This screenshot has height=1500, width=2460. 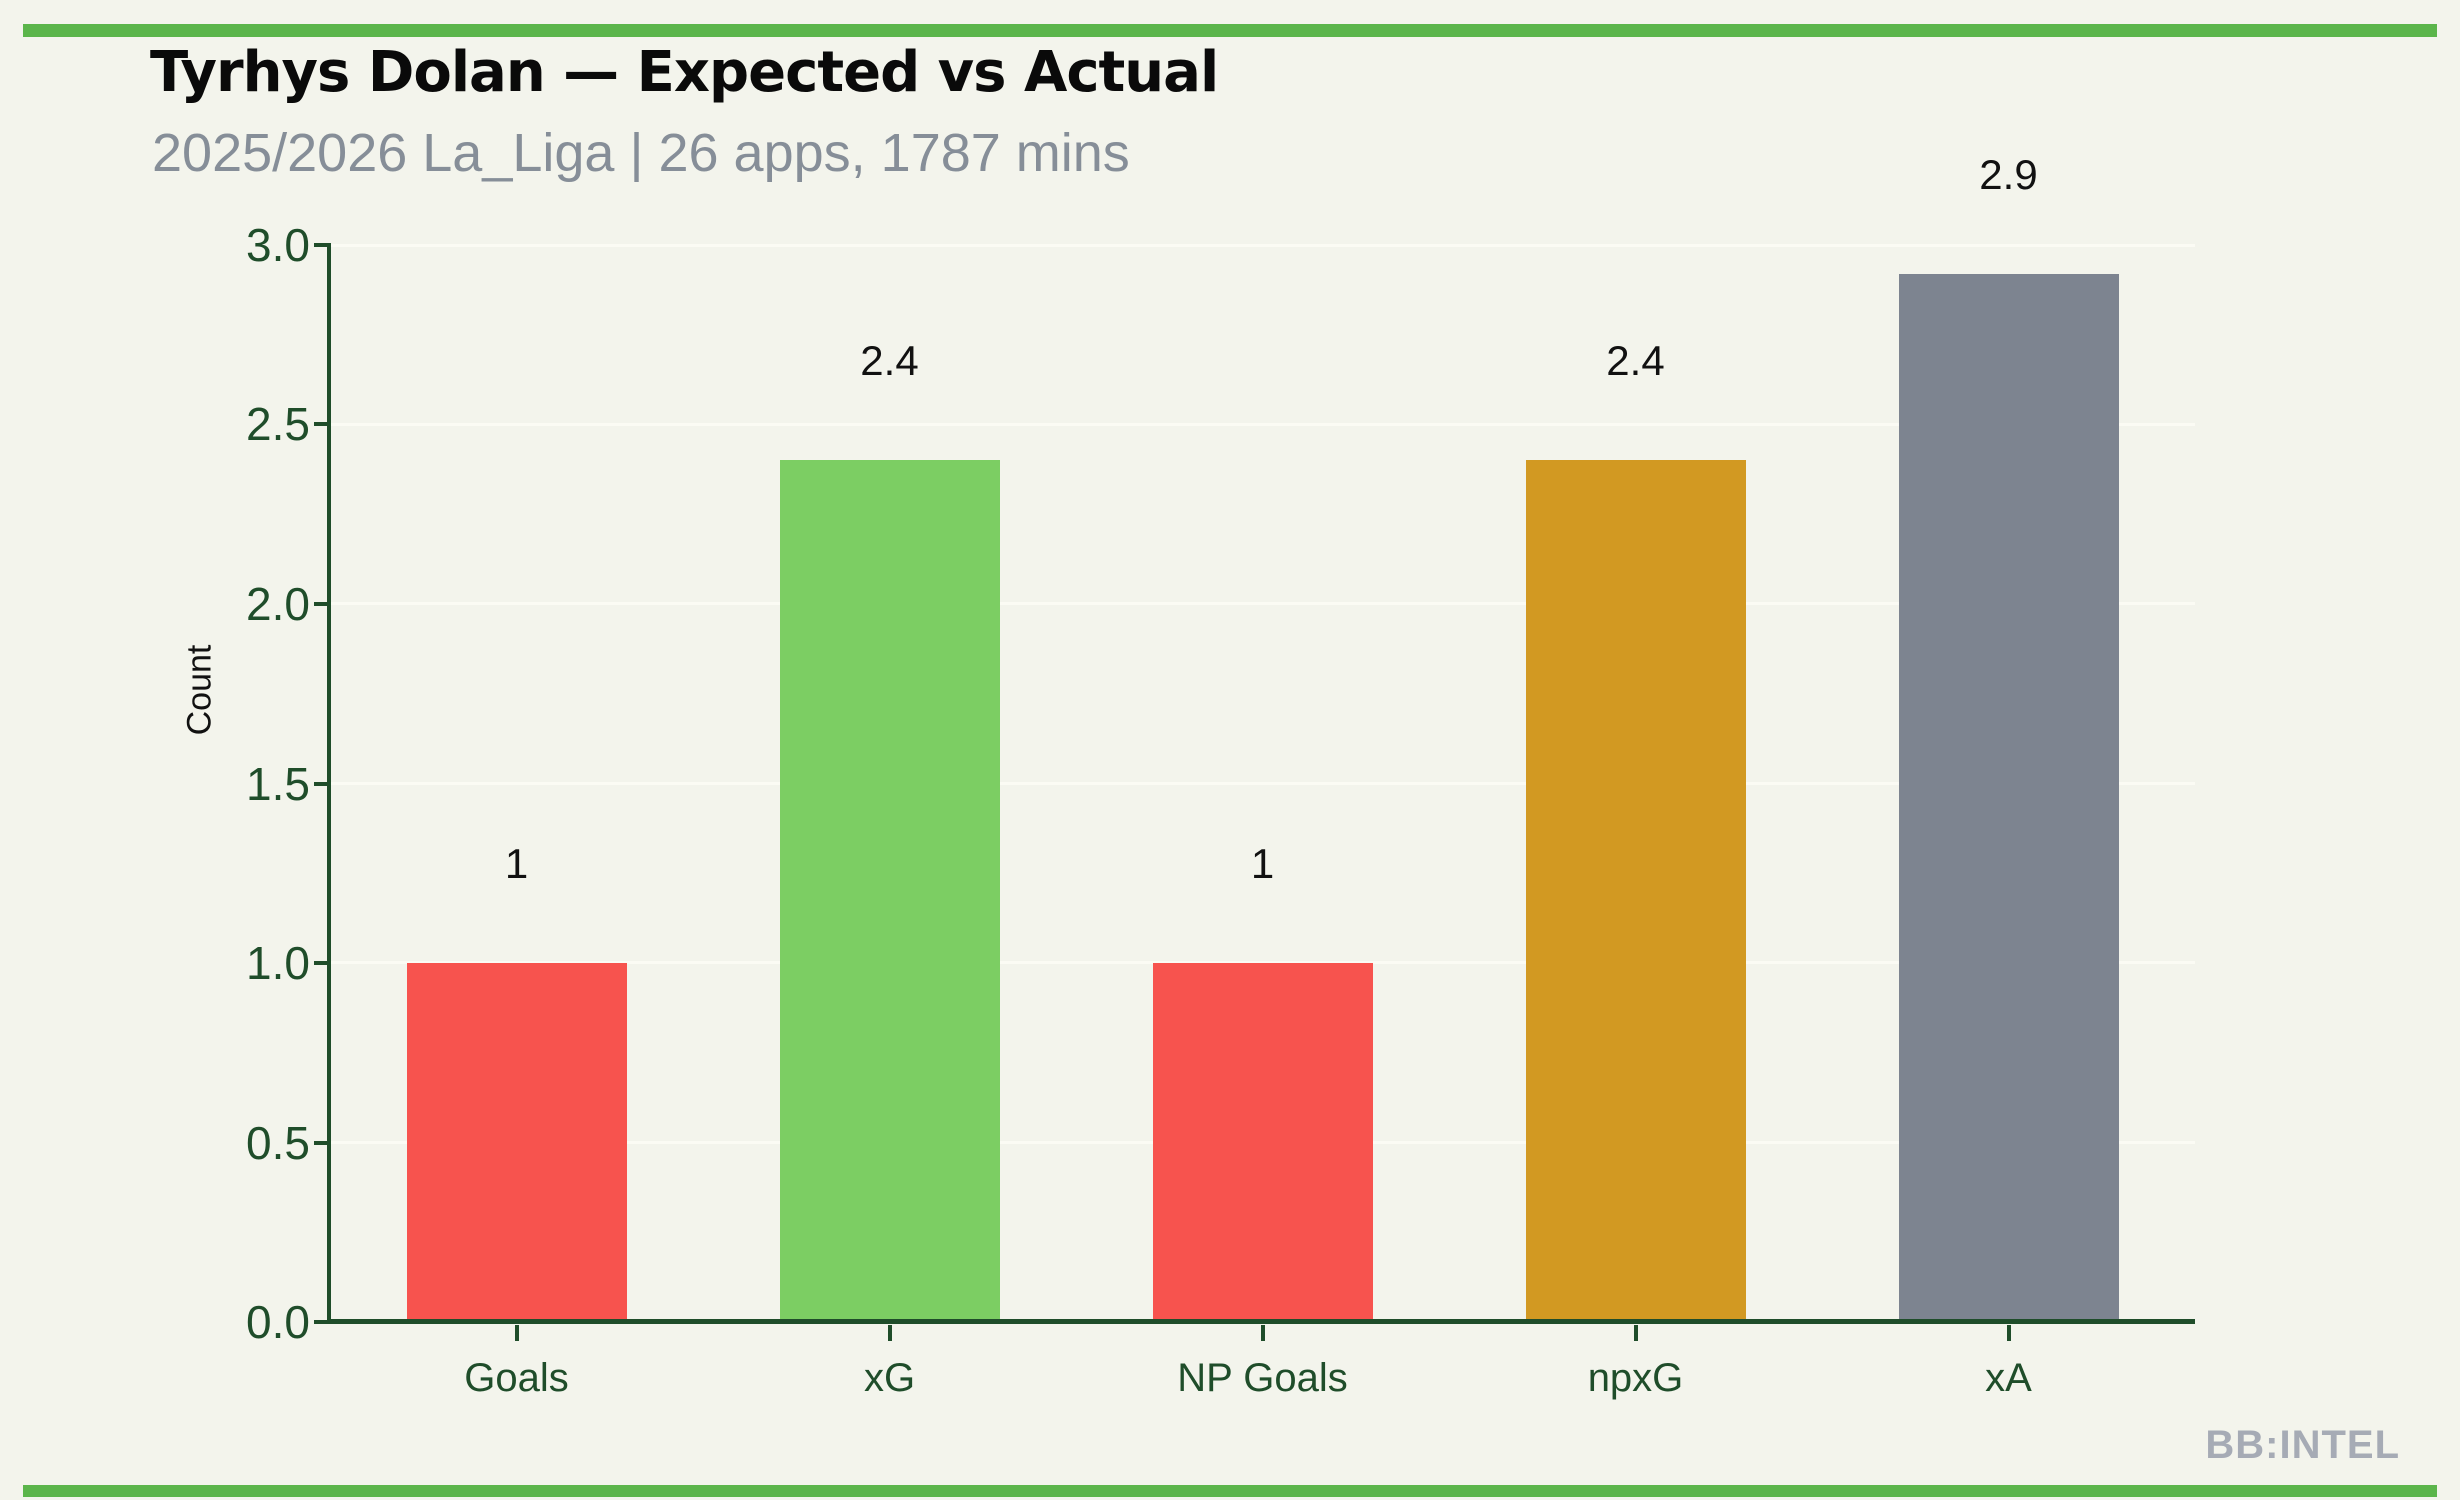 What do you see at coordinates (278, 1142) in the screenshot?
I see `y-tick-label: 0.5` at bounding box center [278, 1142].